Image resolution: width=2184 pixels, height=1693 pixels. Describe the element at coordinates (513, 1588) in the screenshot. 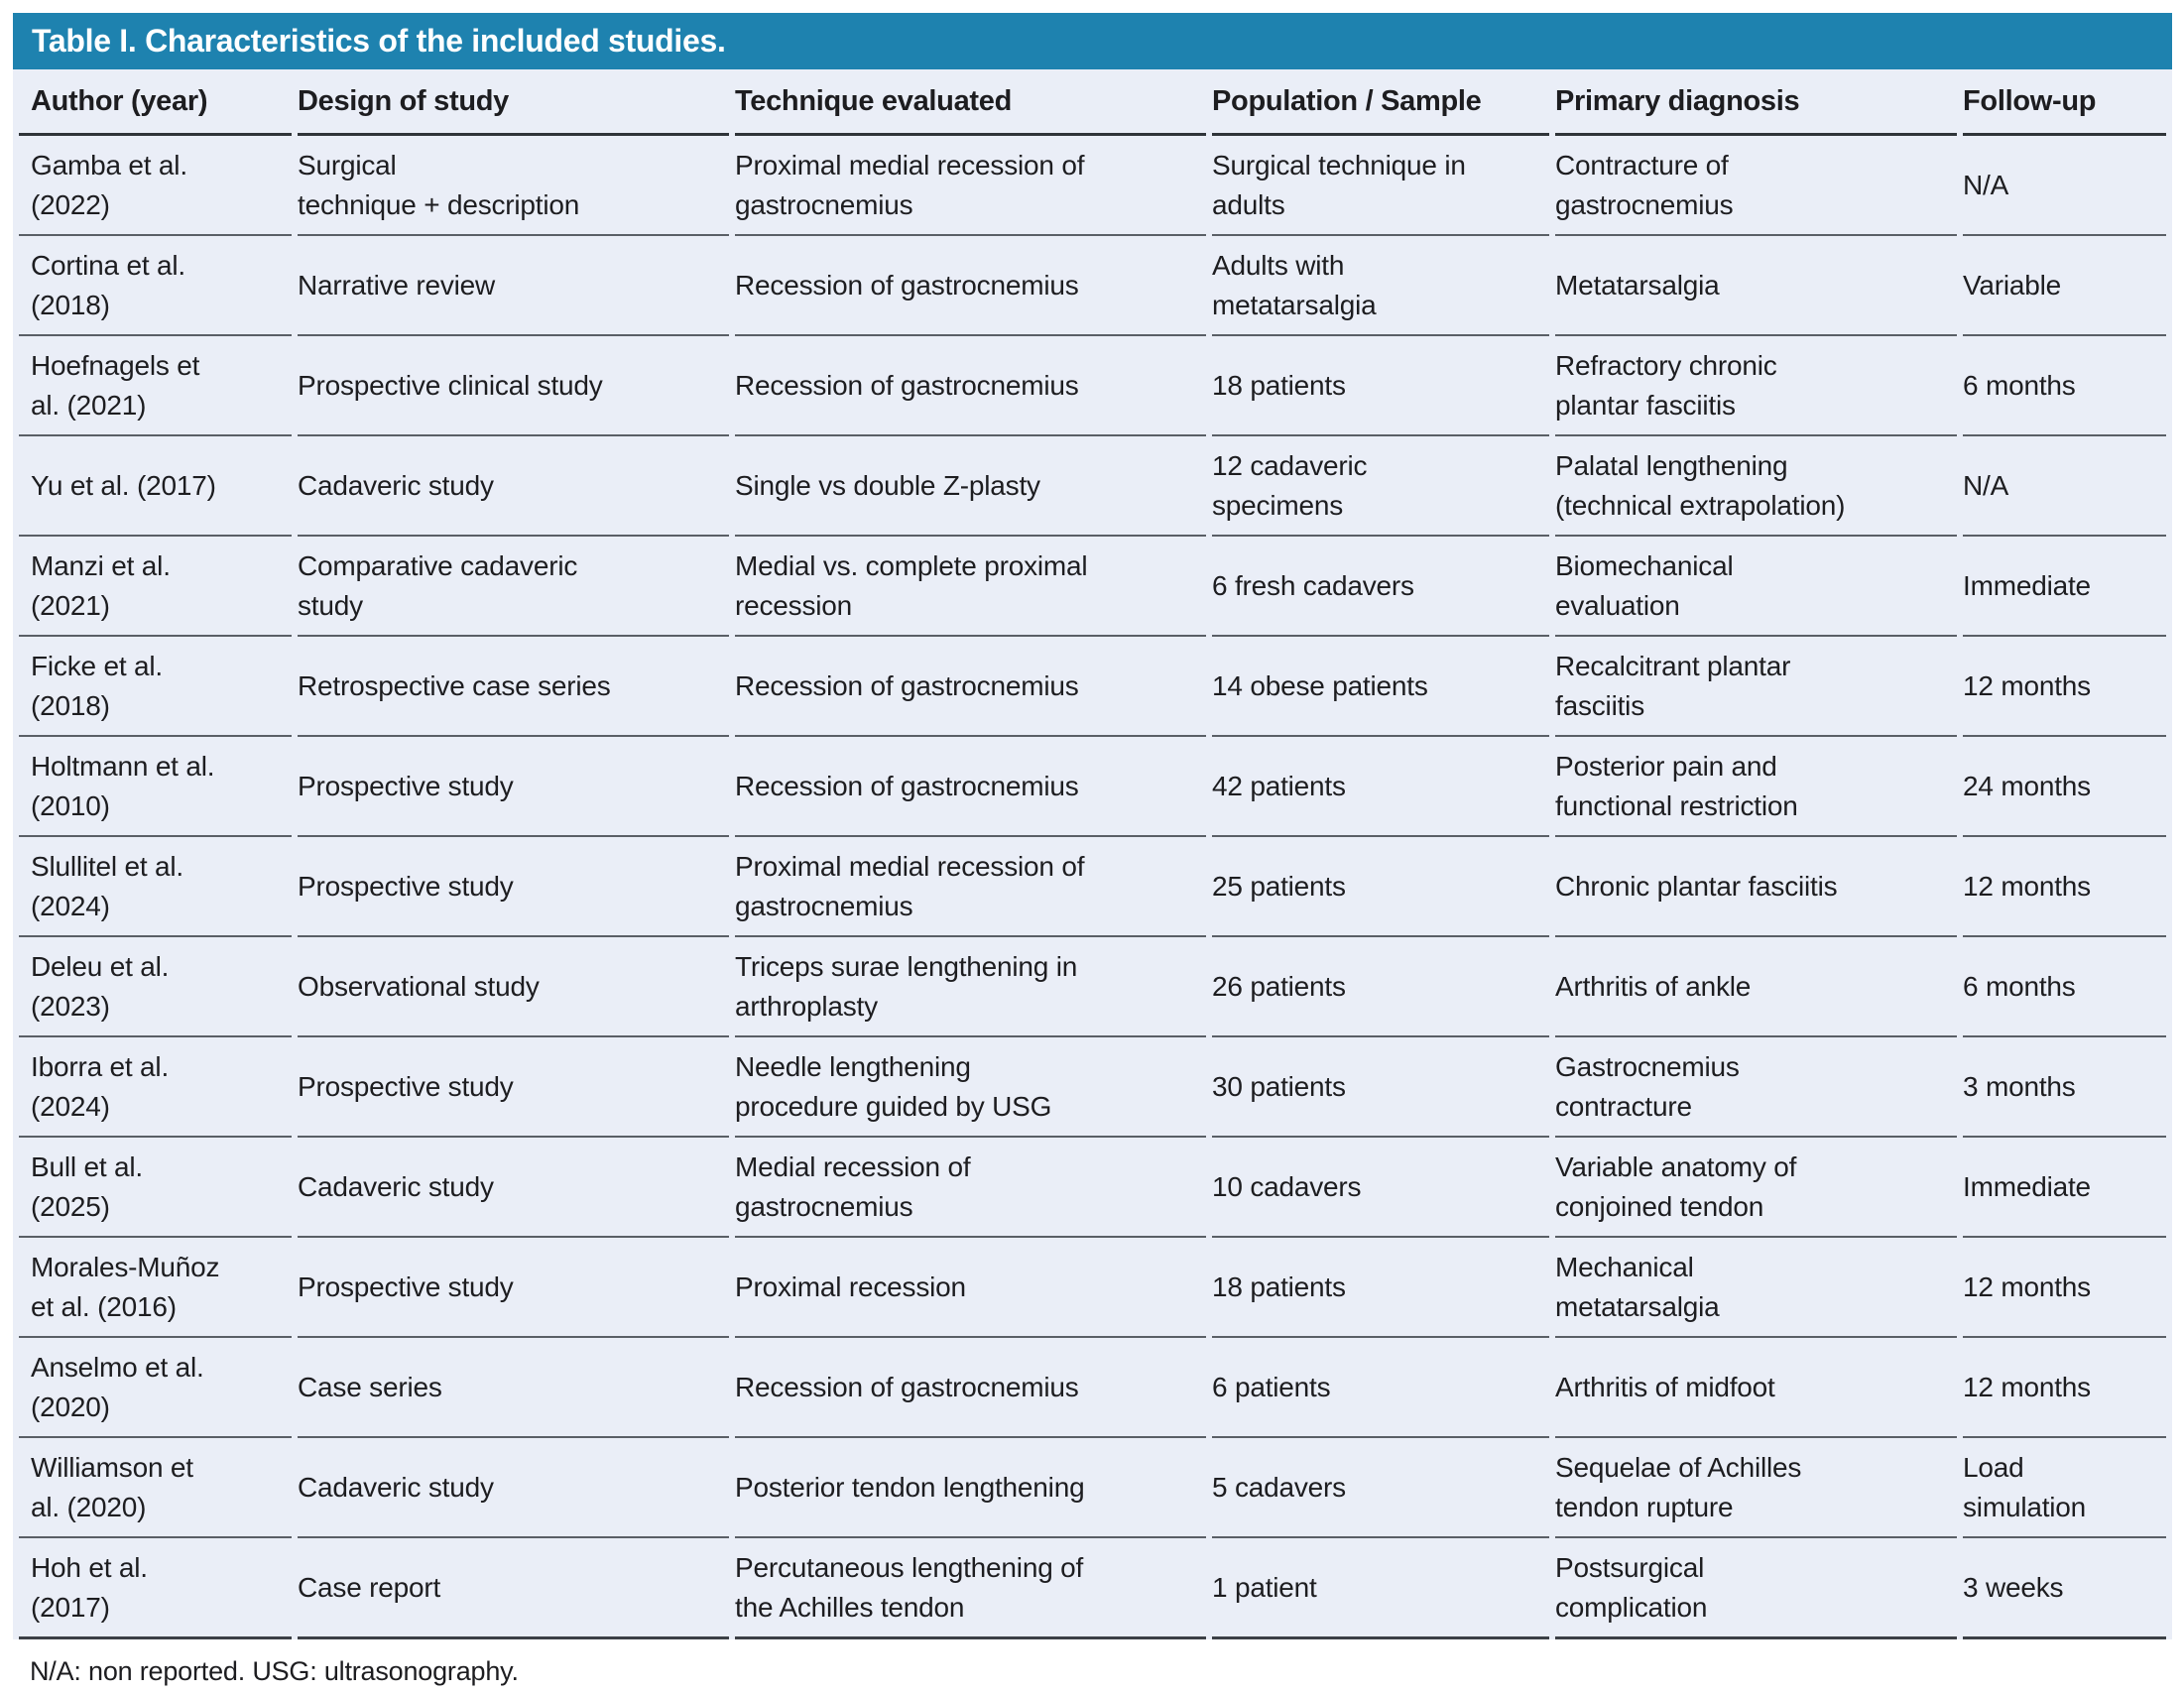

I see `cell-design: Case report` at that location.